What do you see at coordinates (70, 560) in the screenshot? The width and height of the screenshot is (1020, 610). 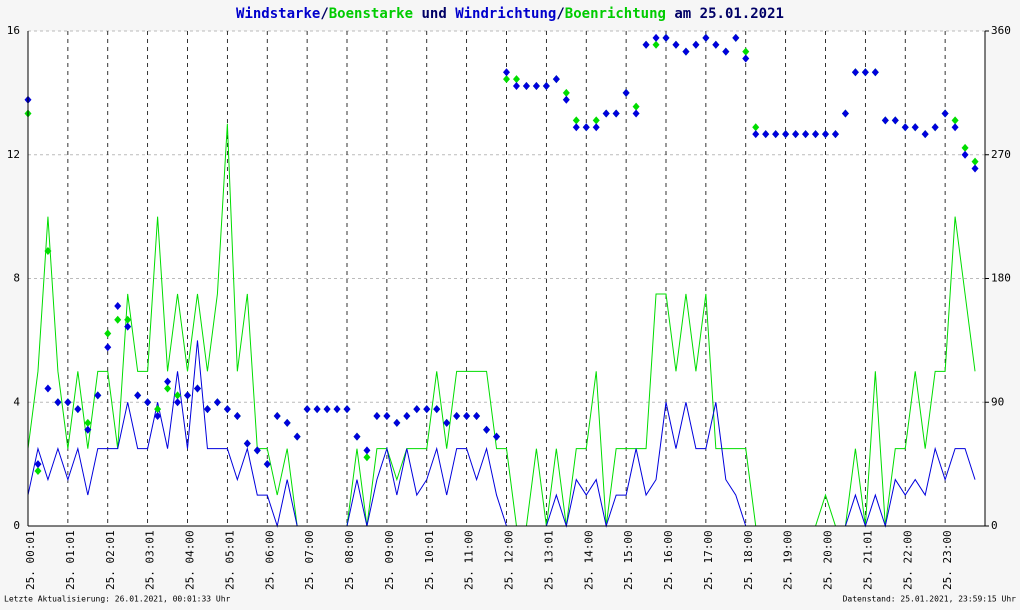 I see `x-tick-label: 25. 01:01` at bounding box center [70, 560].